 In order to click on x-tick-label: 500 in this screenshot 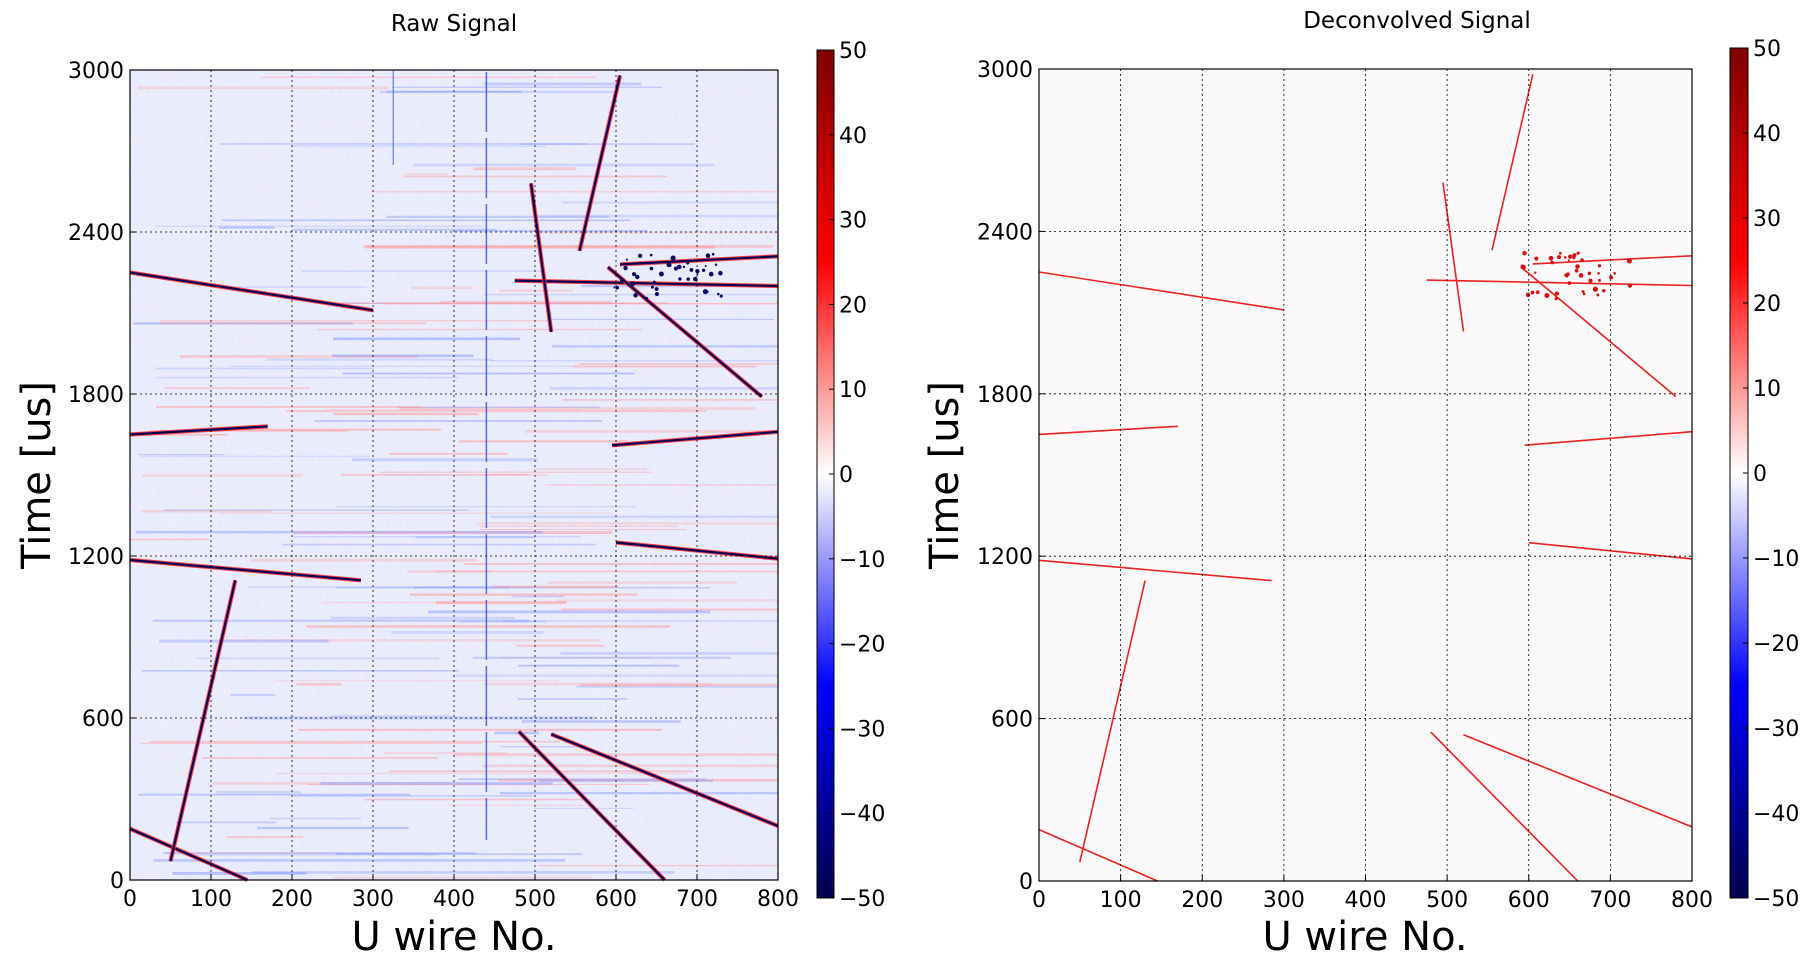, I will do `click(535, 899)`.